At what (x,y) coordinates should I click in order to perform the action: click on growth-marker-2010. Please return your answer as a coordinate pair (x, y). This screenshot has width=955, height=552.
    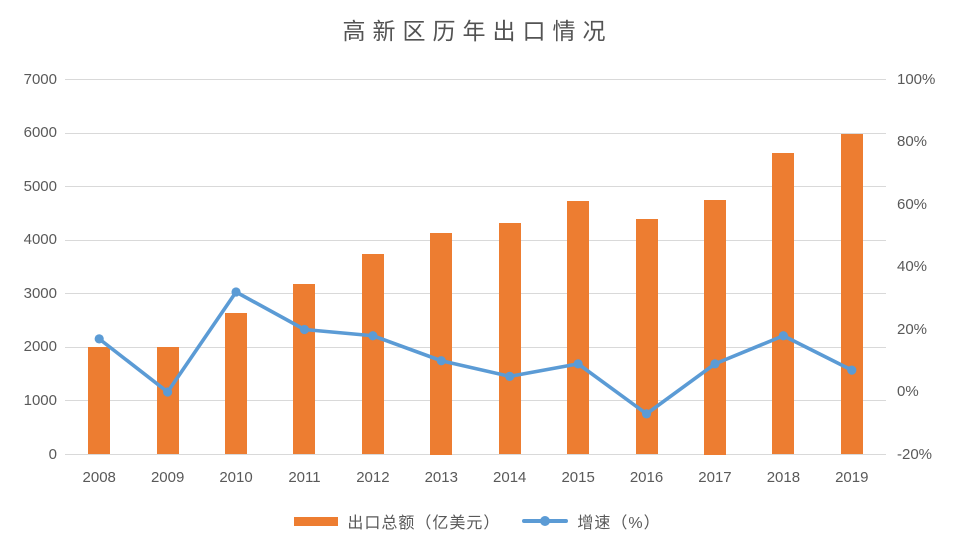
    Looking at the image, I should click on (236, 292).